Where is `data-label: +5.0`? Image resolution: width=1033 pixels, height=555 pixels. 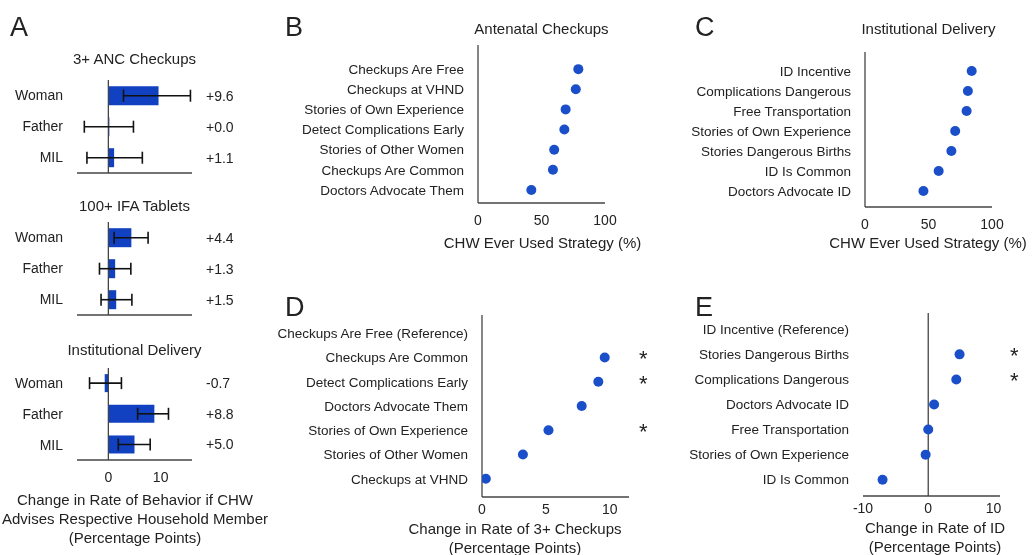 data-label: +5.0 is located at coordinates (220, 444).